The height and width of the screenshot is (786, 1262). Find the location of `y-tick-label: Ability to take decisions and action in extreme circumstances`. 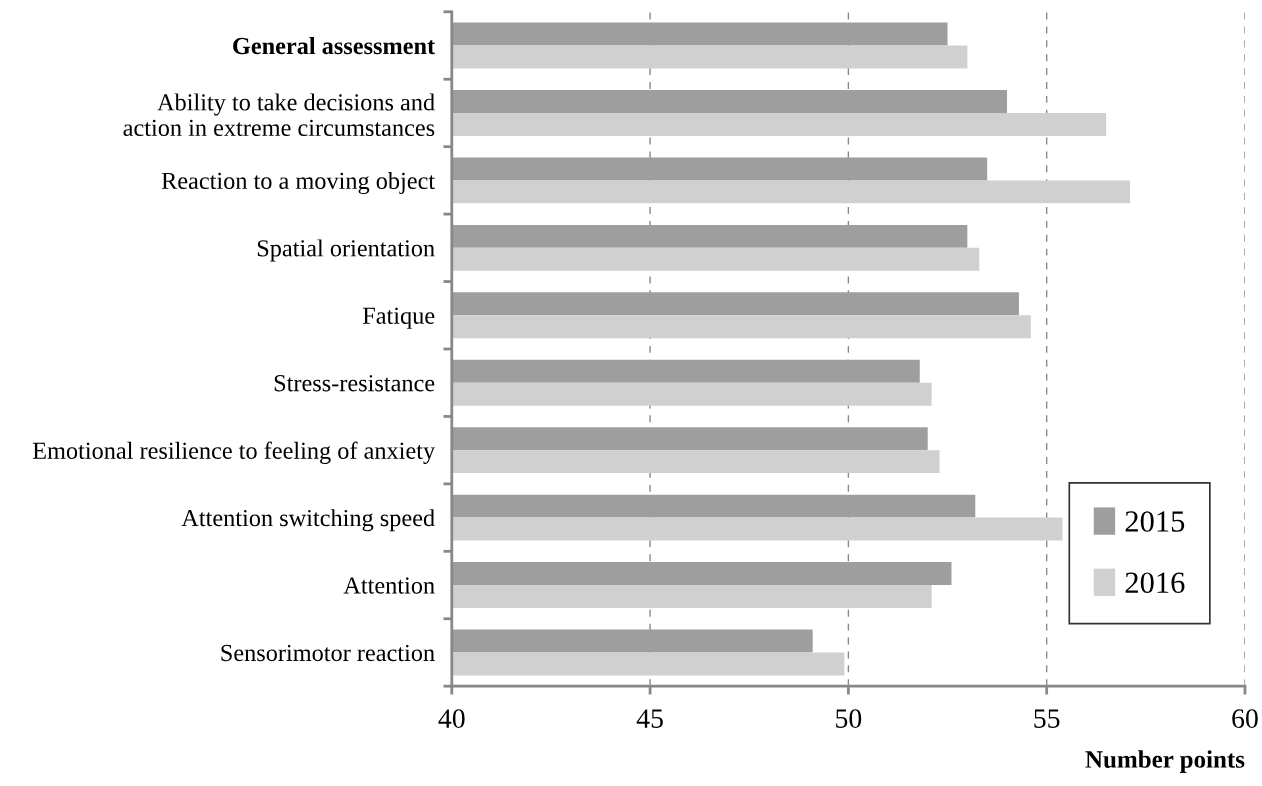

y-tick-label: Ability to take decisions and action in extreme circumstances is located at coordinates (279, 115).